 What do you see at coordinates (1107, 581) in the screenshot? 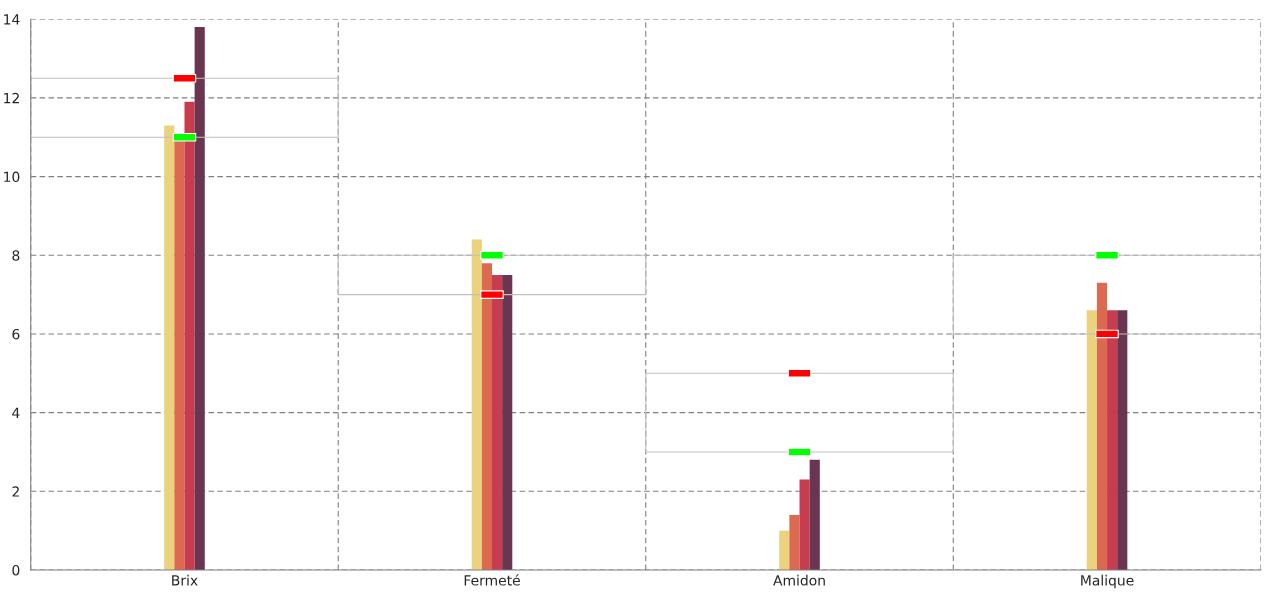
I see `x-tick-label: Malique` at bounding box center [1107, 581].